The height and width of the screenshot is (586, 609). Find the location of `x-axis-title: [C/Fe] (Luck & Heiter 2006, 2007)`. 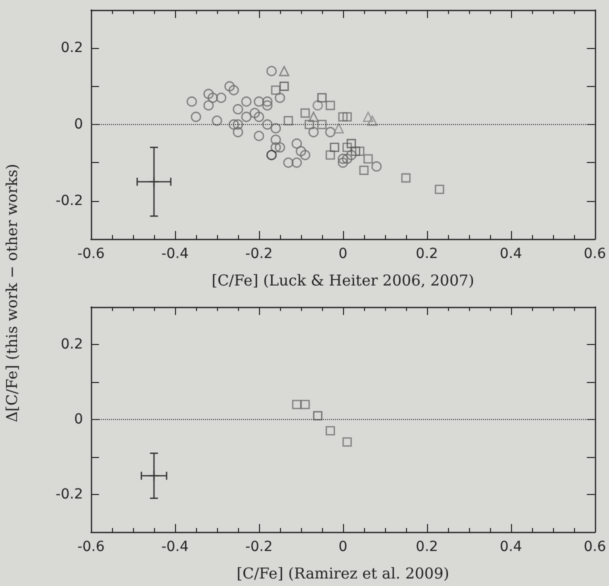

x-axis-title: [C/Fe] (Luck & Heiter 2006, 2007) is located at coordinates (343, 281).